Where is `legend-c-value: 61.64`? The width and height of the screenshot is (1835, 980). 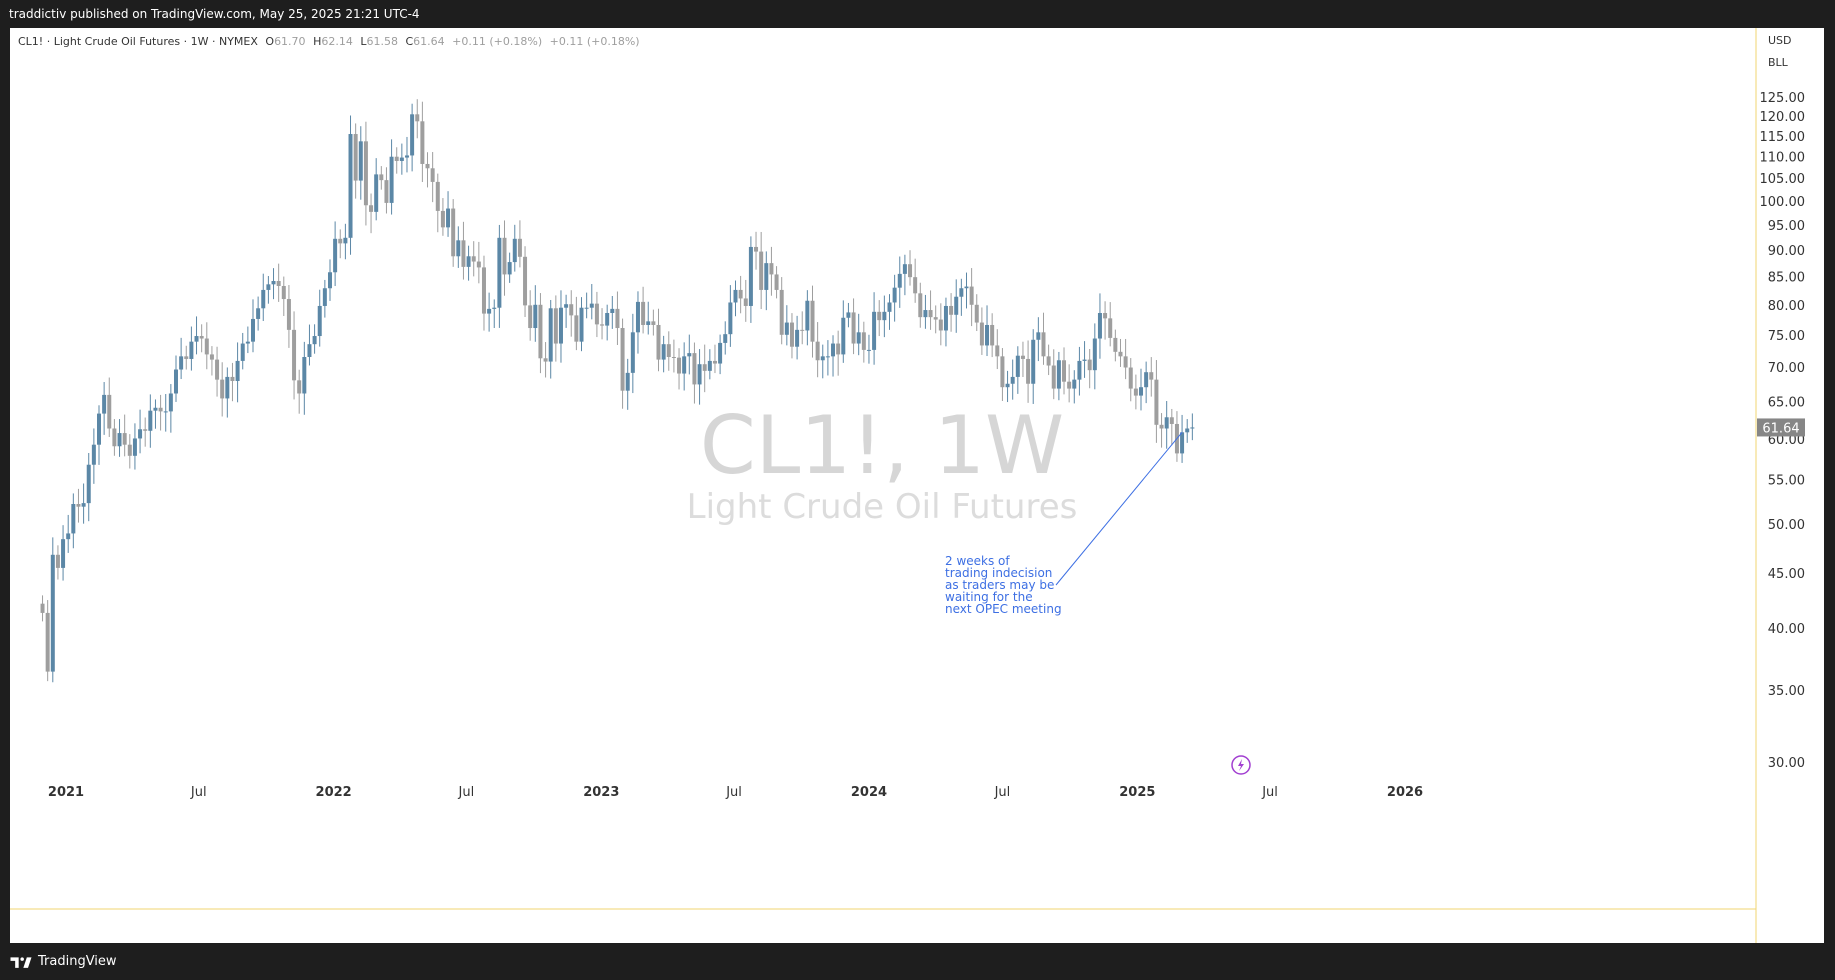
legend-c-value: 61.64 is located at coordinates (429, 41).